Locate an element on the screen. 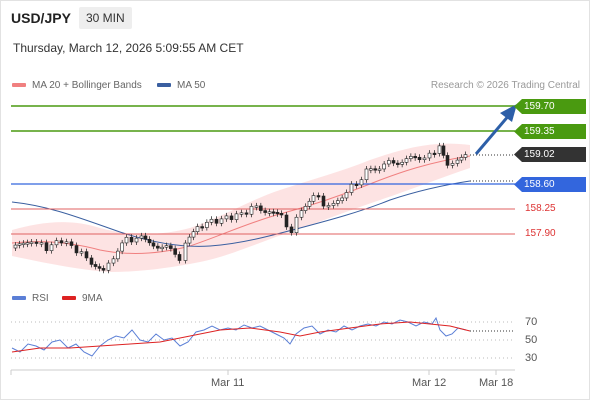  legend-9ma-label: 9MA is located at coordinates (92, 298).